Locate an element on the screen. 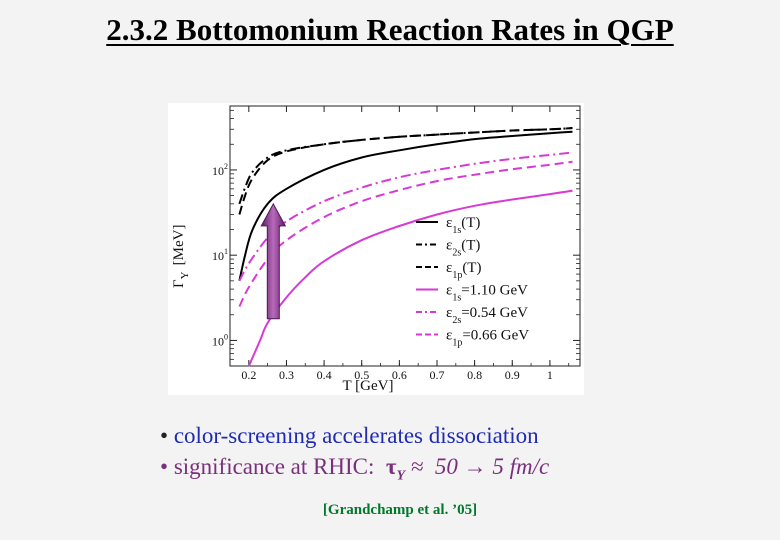 Image resolution: width=780 pixels, height=540 pixels. svg-text:ΓY[MeV]: ΓY [MeV] is located at coordinates (181, 256).